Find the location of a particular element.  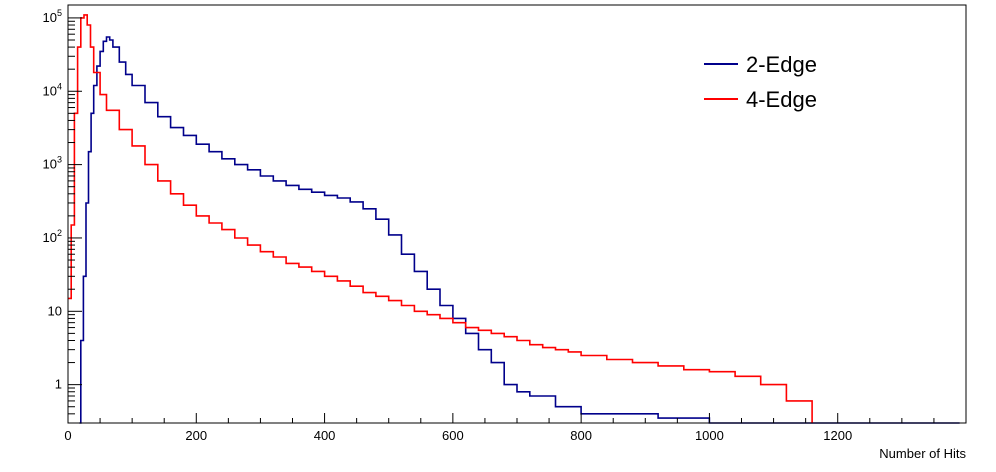

x-tick-label: 800 is located at coordinates (581, 435).